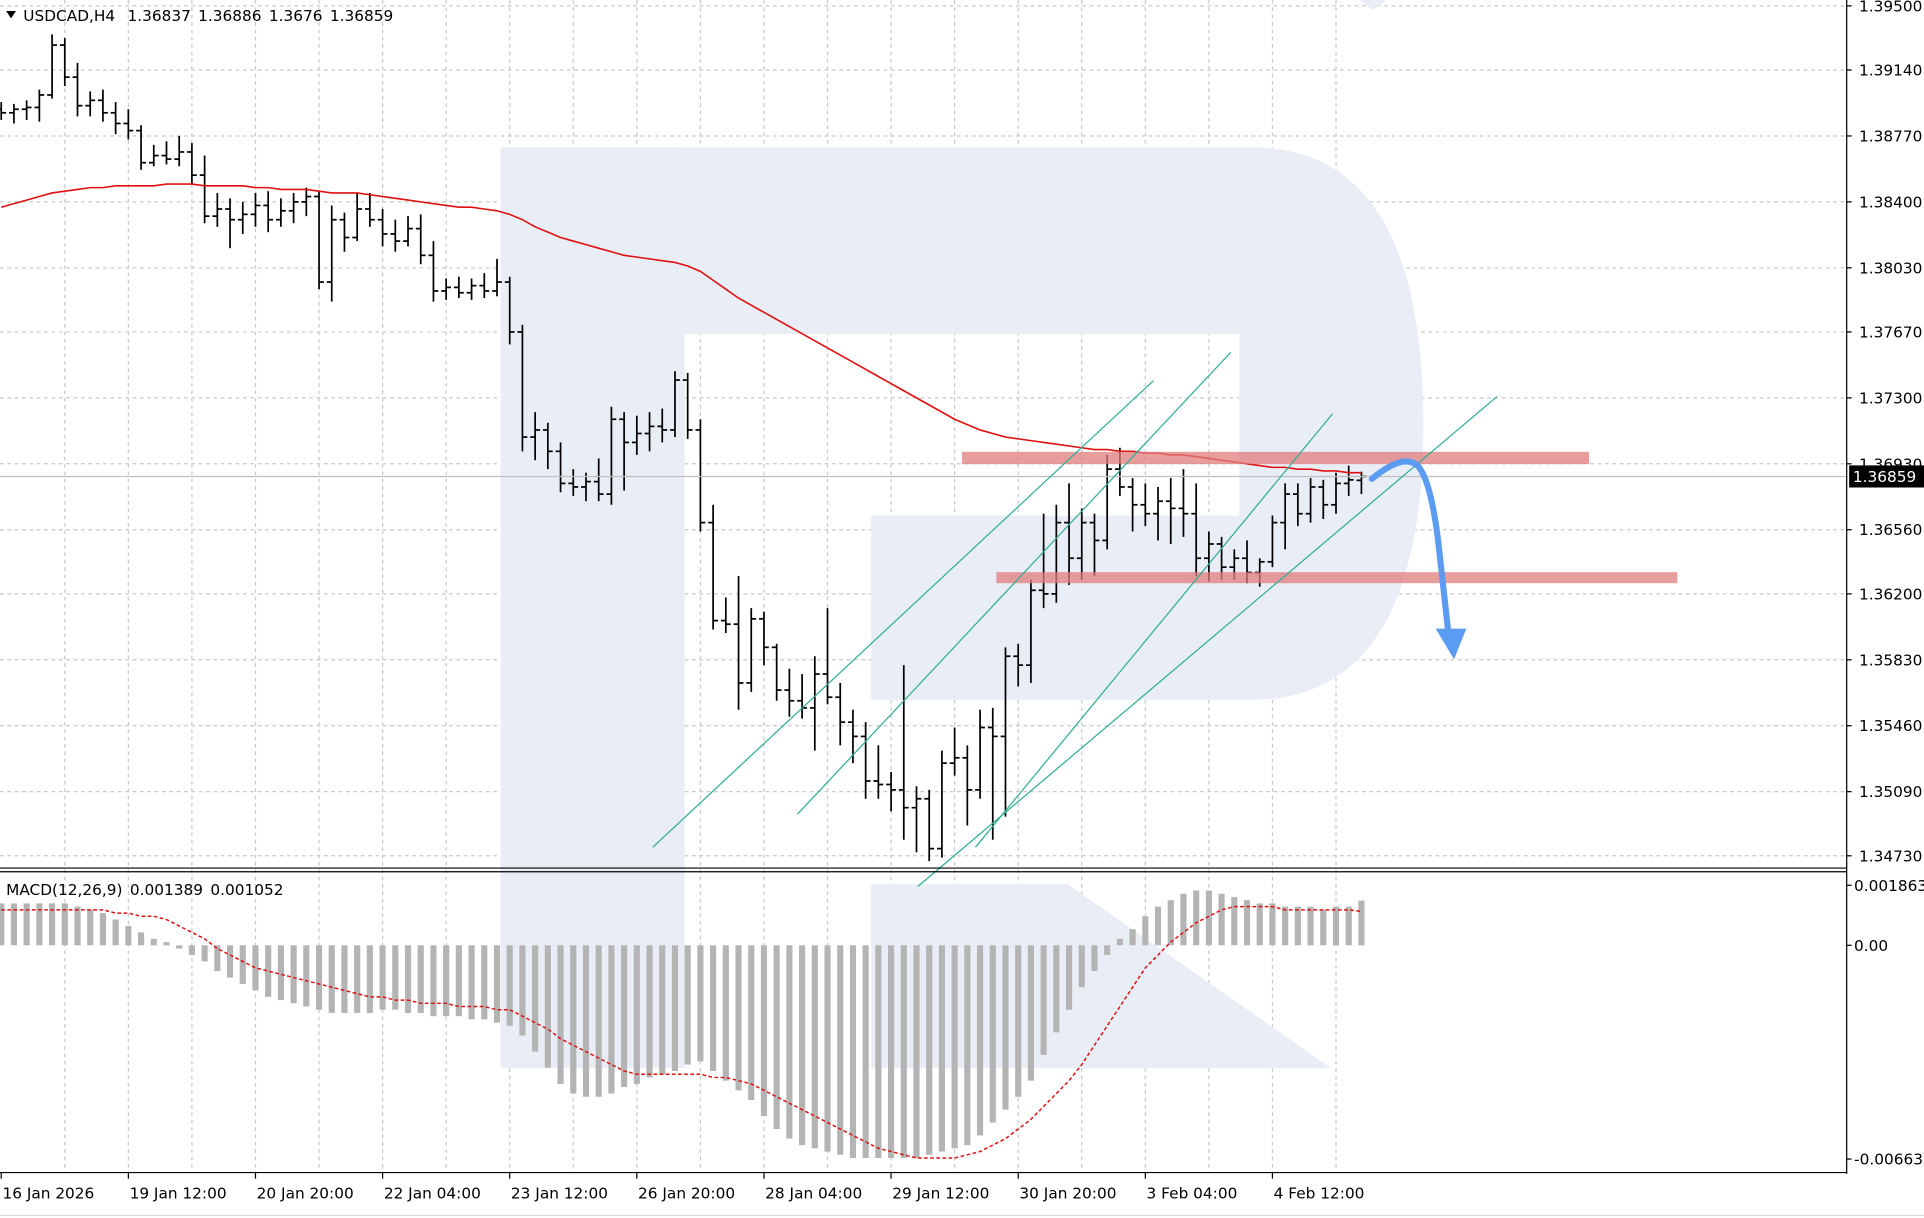 The height and width of the screenshot is (1218, 1924). I want to click on y2-tick-label: 0.001863, so click(1889, 886).